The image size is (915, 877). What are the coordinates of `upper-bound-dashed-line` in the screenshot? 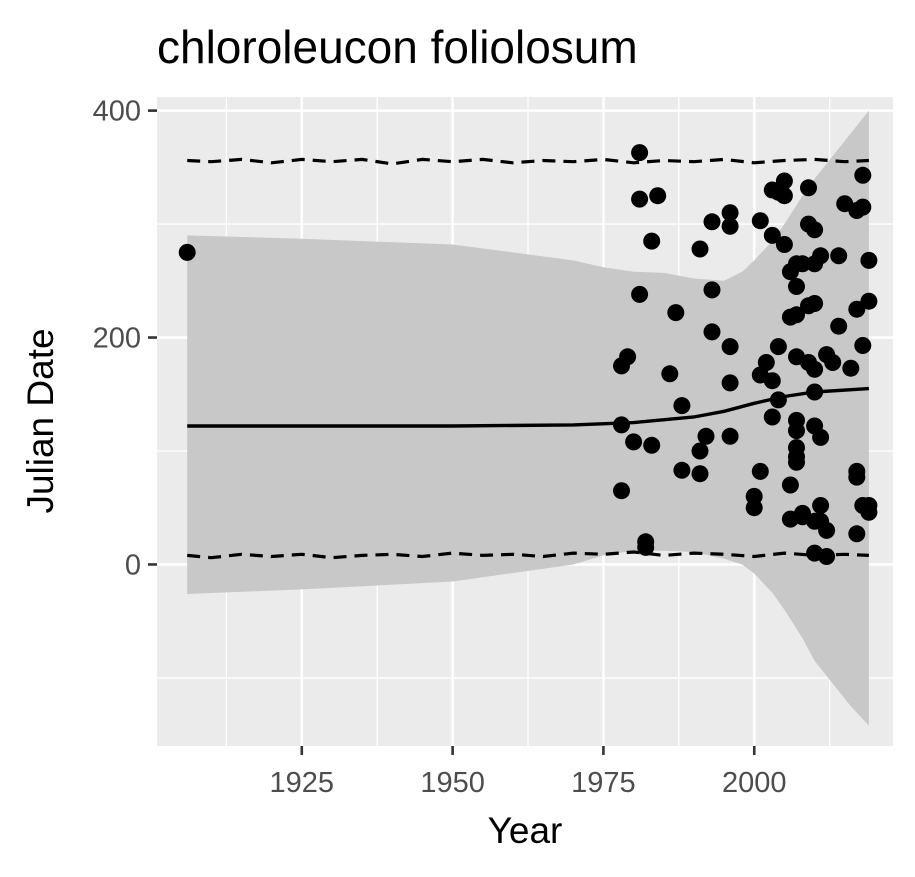 It's located at (528, 161).